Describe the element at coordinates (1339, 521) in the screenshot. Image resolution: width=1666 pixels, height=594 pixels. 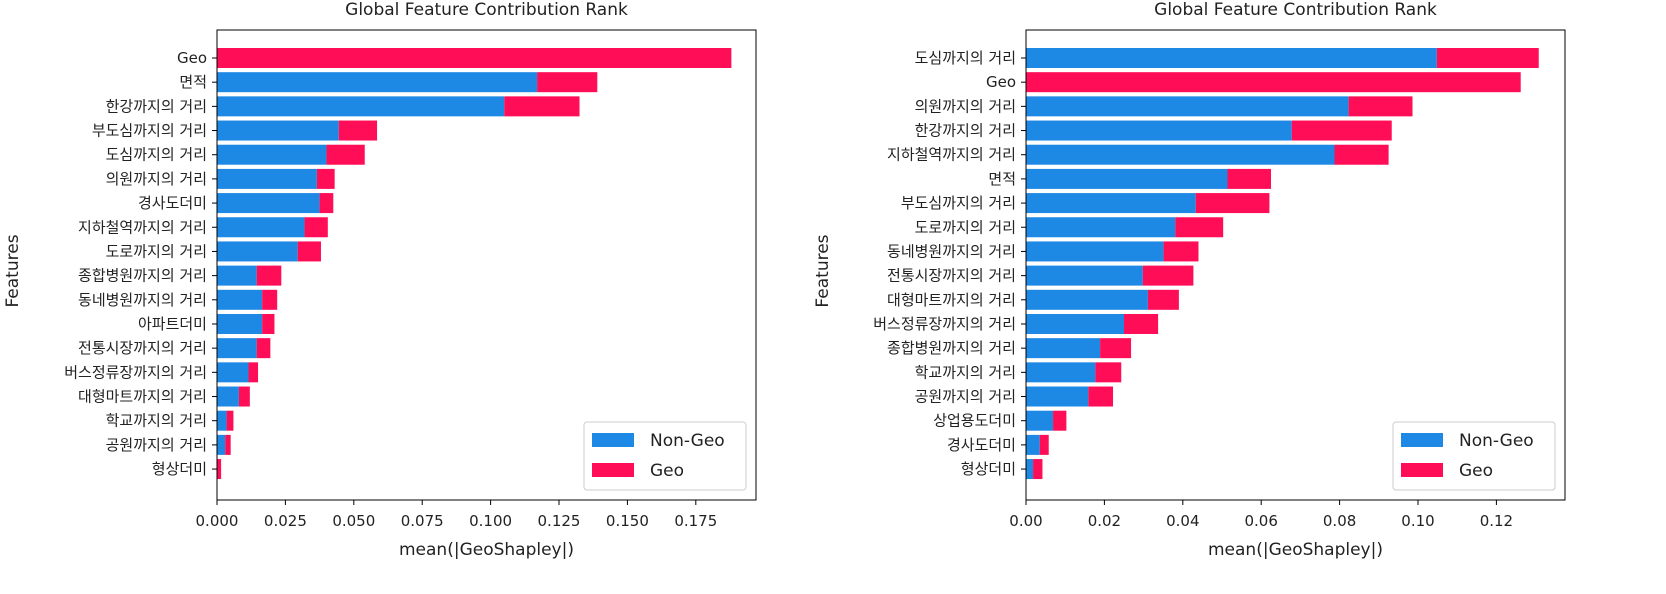
I see `x-tick-label: 0.08` at that location.